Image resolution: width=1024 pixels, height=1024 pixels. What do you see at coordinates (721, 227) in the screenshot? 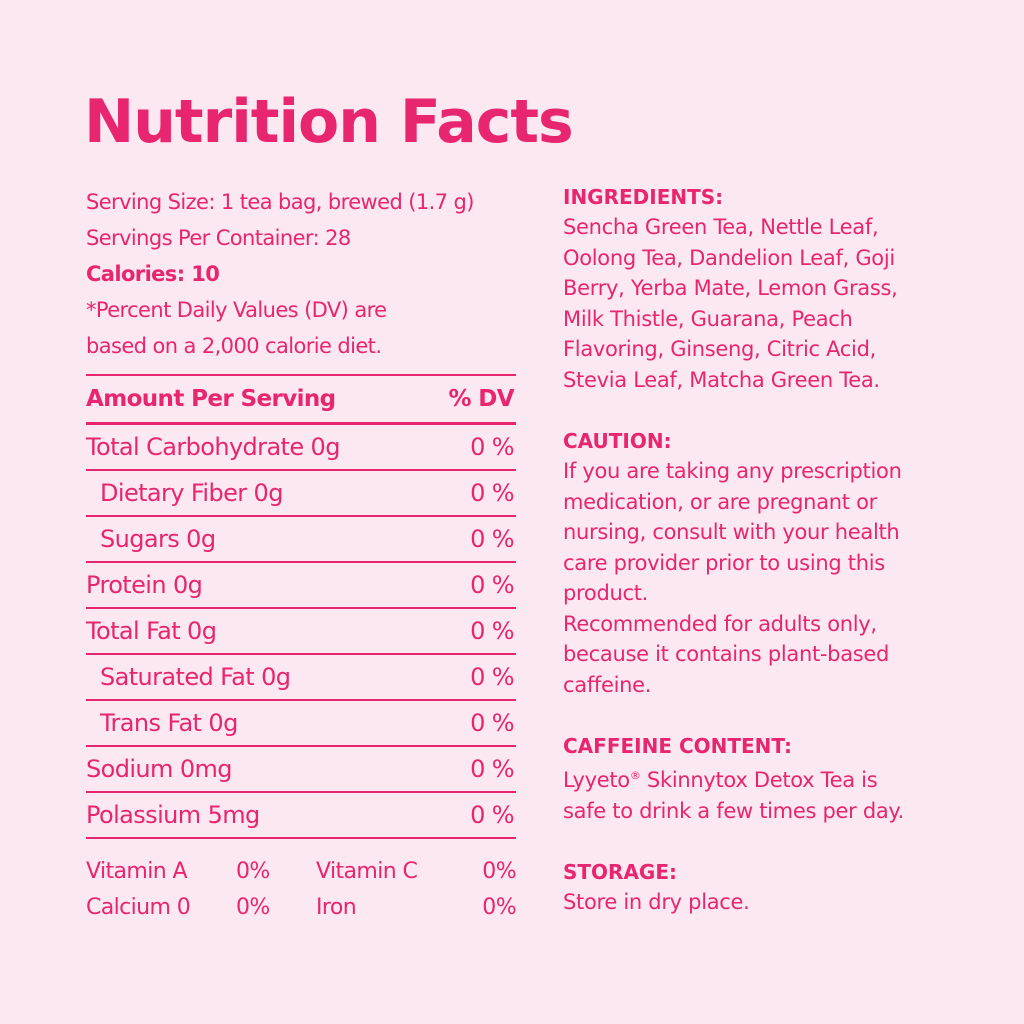
I see `ingredients-line: Sencha Green Tea, Nettle Leaf,` at bounding box center [721, 227].